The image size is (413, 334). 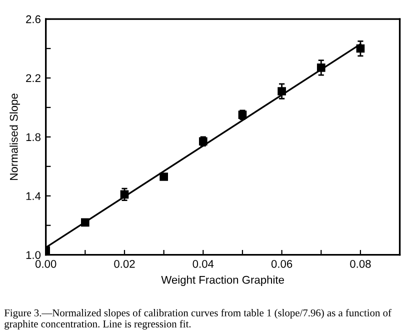 I want to click on x-tick-label: 0.08, so click(x=360, y=264).